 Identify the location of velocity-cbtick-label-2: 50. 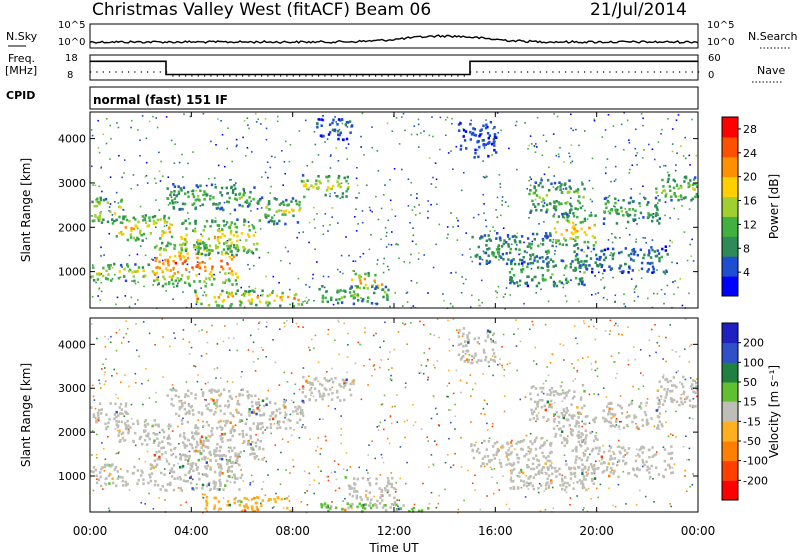
(750, 382).